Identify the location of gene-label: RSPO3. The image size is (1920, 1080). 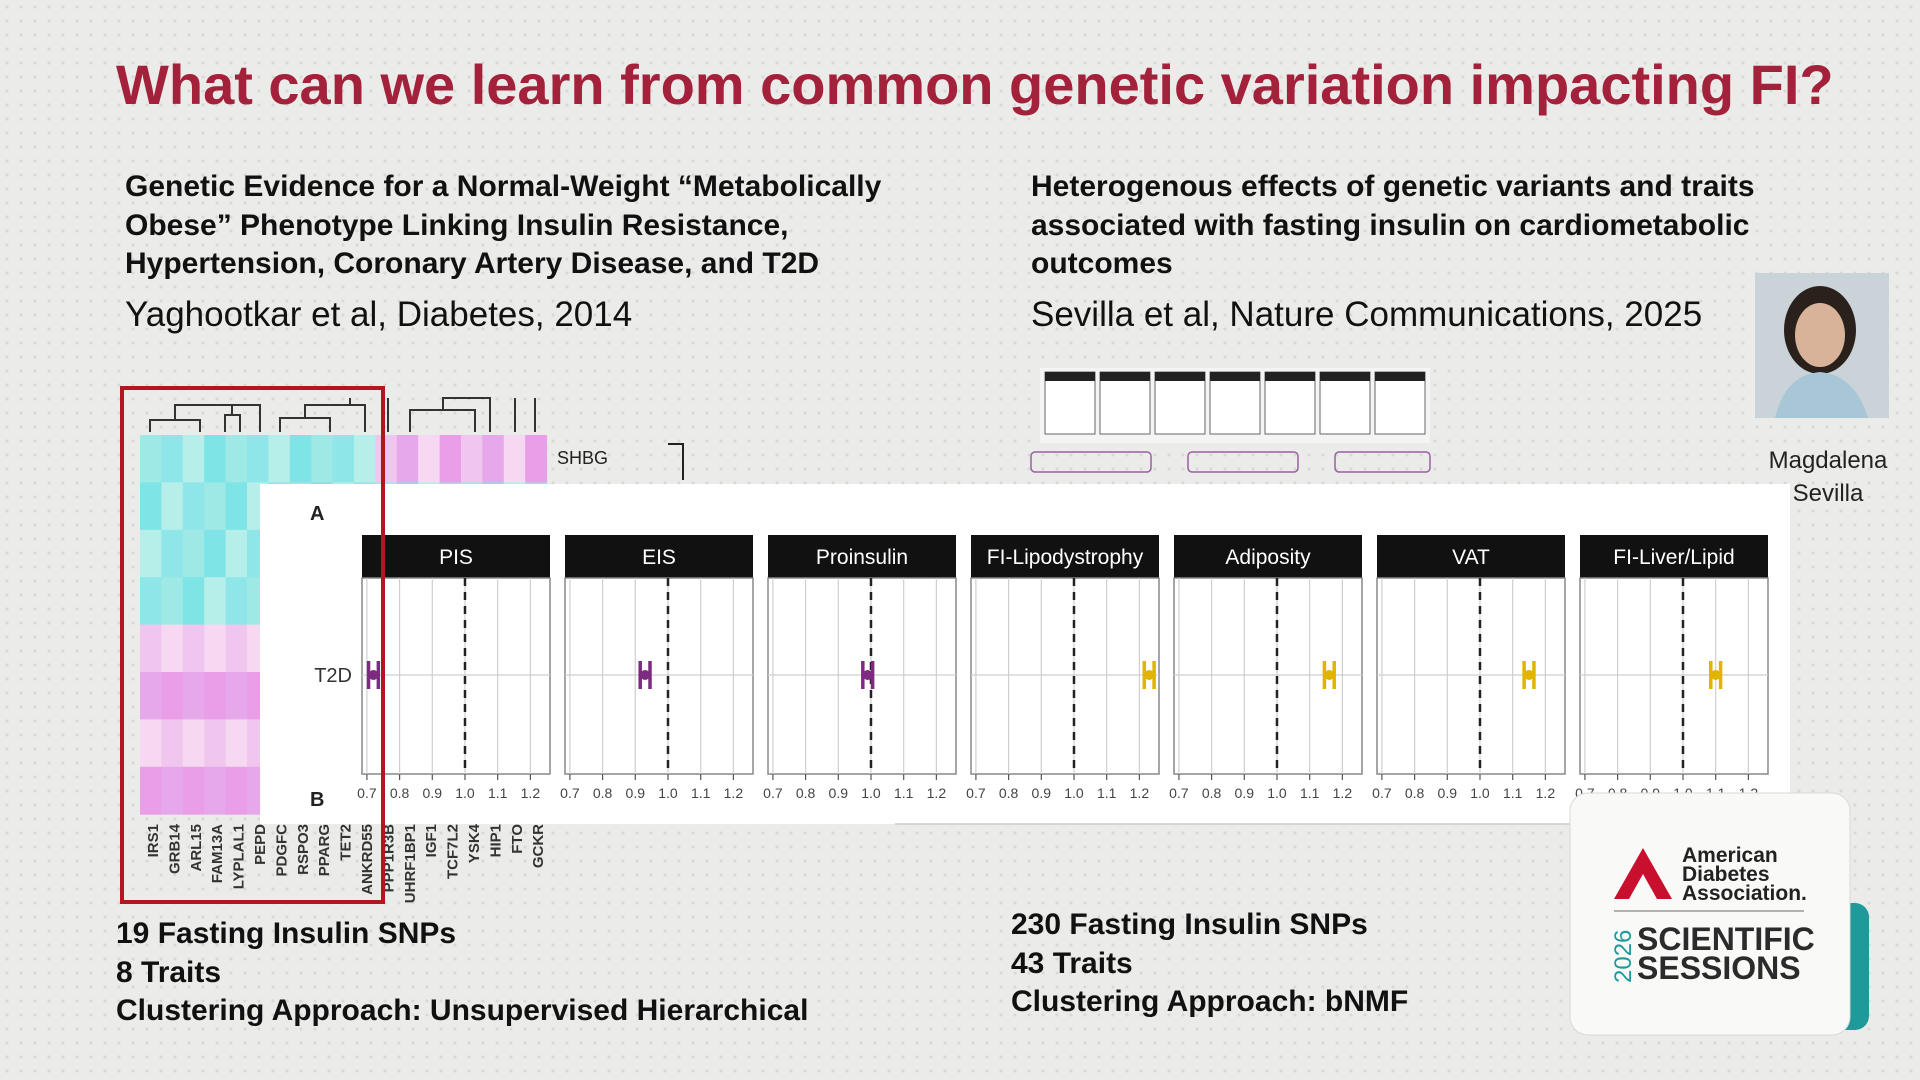
(303, 849).